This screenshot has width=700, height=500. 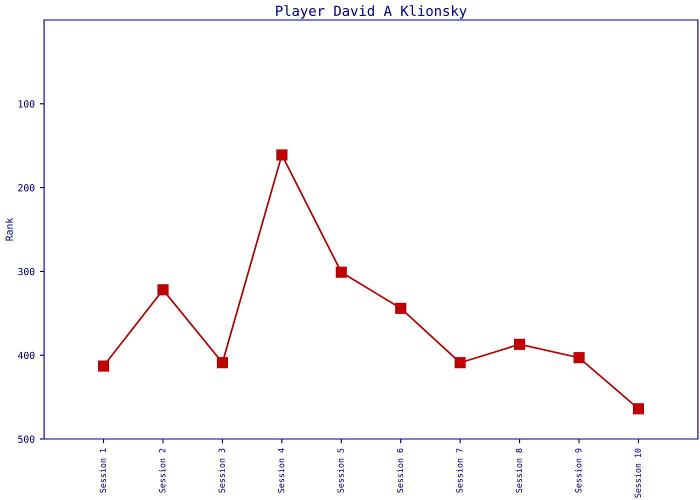 I want to click on y-tick-label: 100, so click(x=26, y=104).